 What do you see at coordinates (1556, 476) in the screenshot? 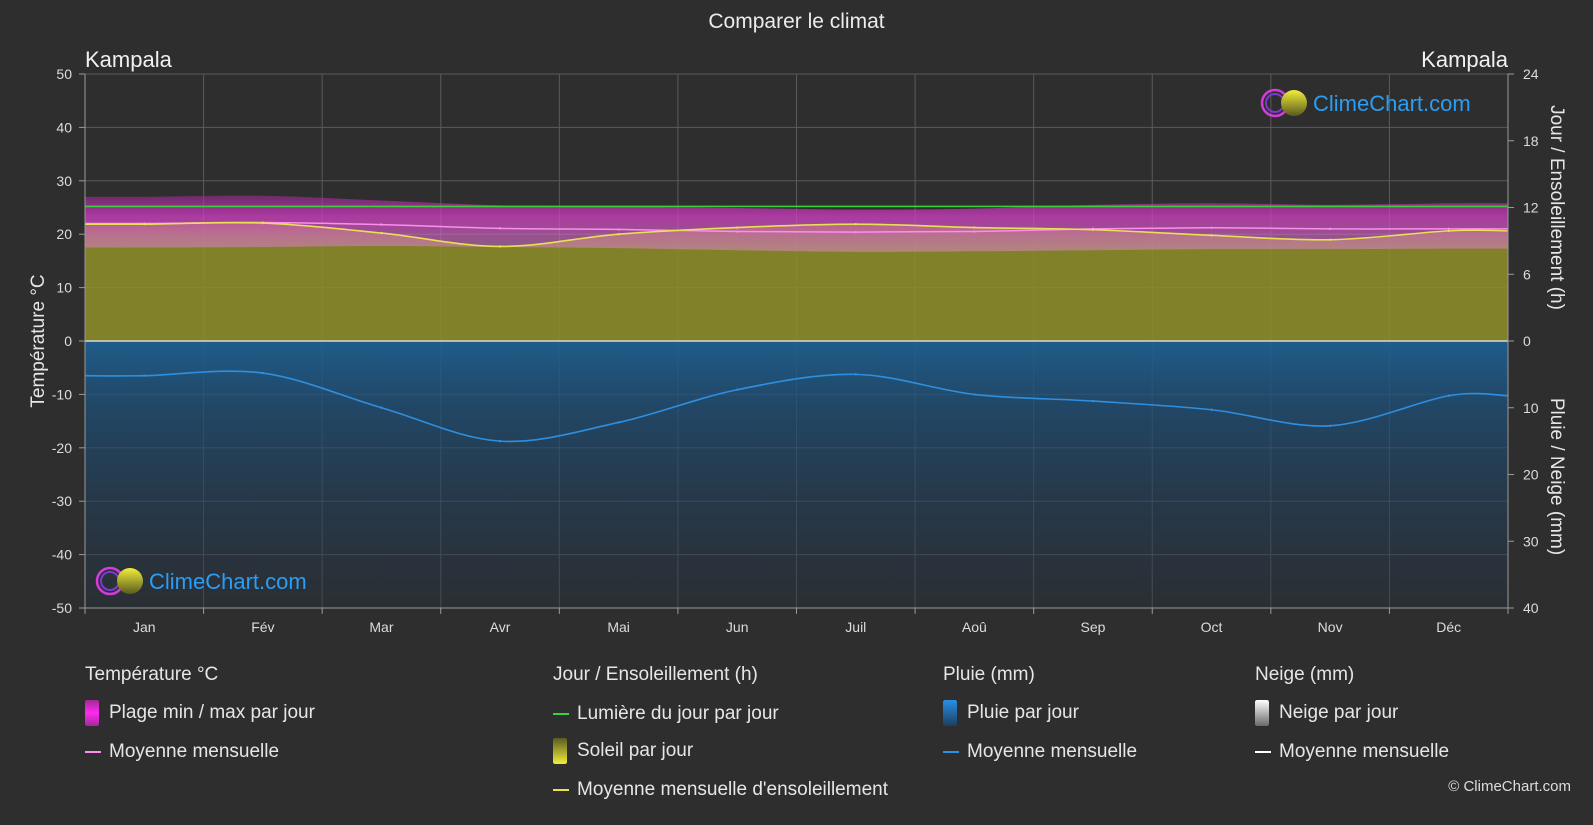
I see `y-axis-title-right-bottom: Pluie / Neige (mm)` at bounding box center [1556, 476].